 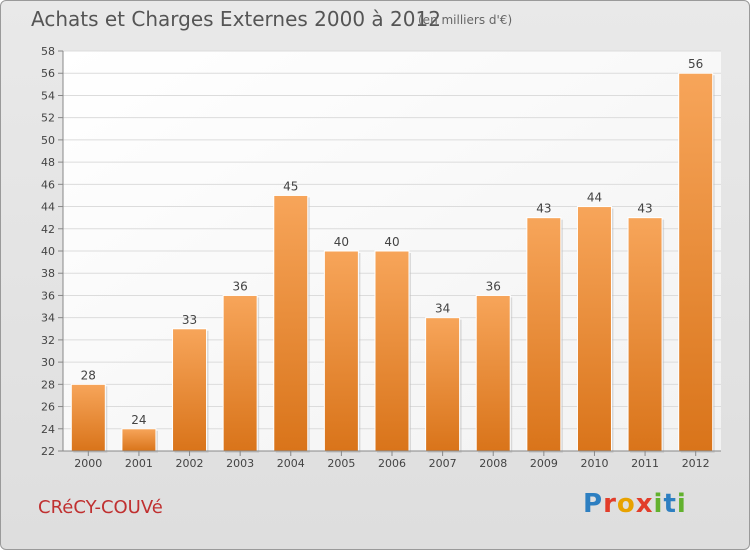 What do you see at coordinates (236, 19) in the screenshot?
I see `chart-title: Achats et Charges Externes 2000 à 2012` at bounding box center [236, 19].